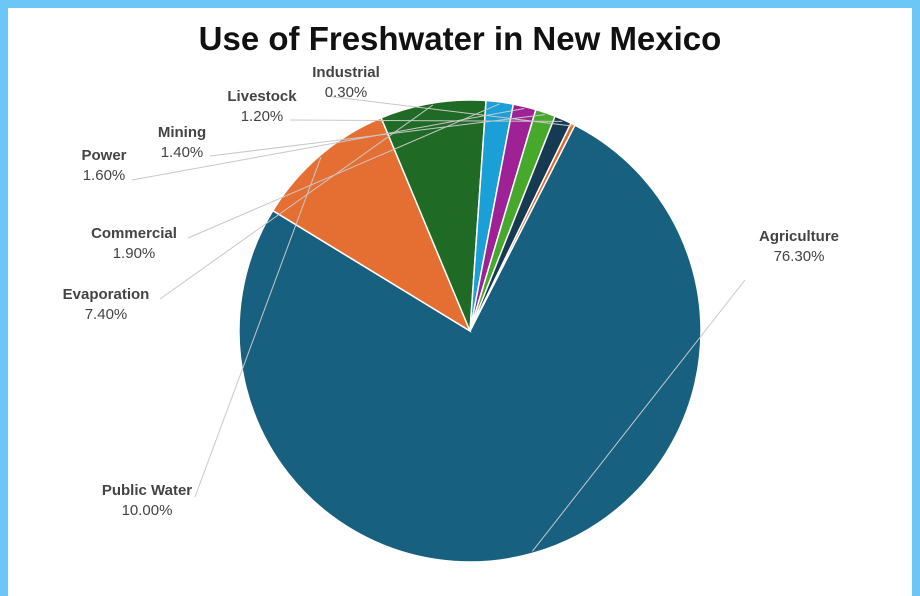 The height and width of the screenshot is (596, 920). I want to click on slice-value-commercial: 1.90%, so click(134, 253).